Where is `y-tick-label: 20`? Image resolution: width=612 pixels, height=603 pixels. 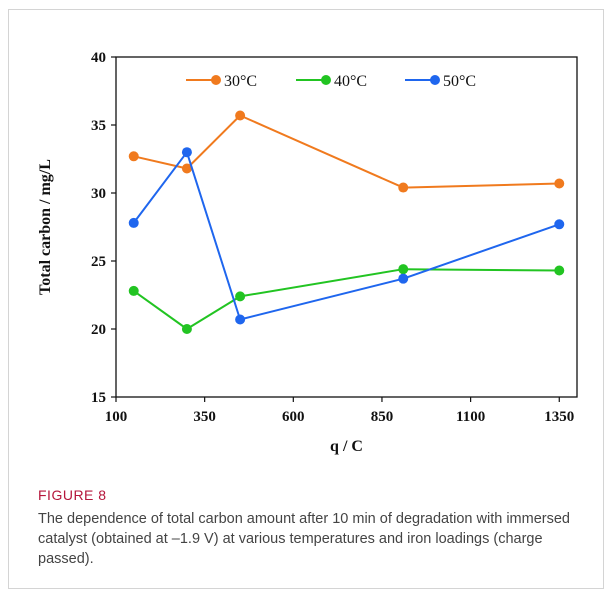 y-tick-label: 20 is located at coordinates (98, 330).